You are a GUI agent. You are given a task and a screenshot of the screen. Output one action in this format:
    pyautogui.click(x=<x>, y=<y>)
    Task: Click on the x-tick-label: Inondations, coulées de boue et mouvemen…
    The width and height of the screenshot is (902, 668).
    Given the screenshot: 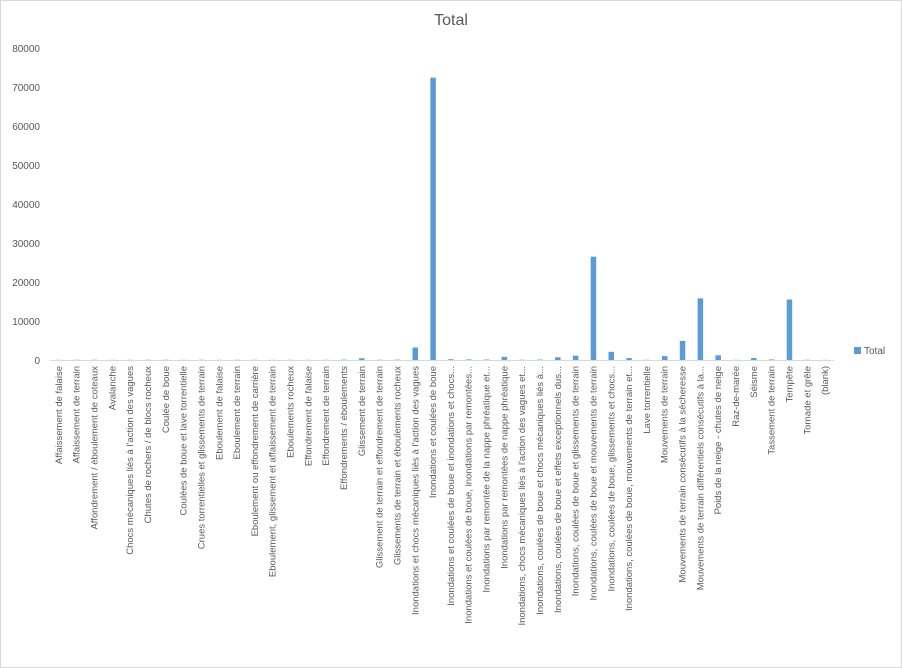 What is the action you would take?
    pyautogui.click(x=593, y=483)
    